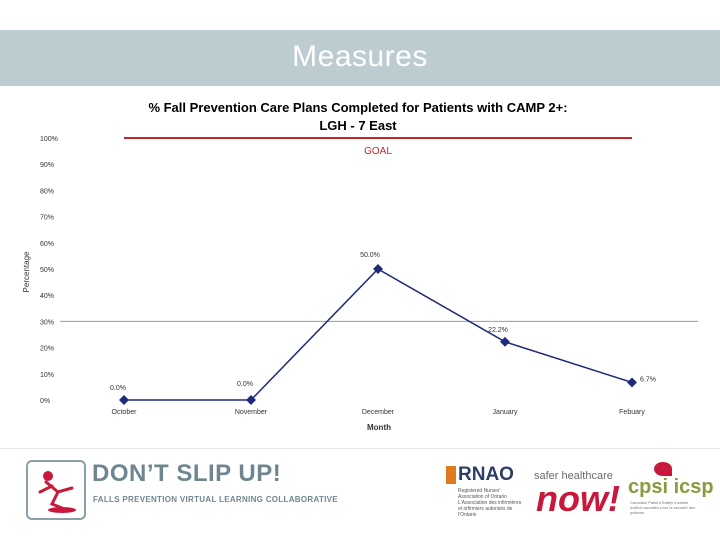 The height and width of the screenshot is (541, 720). What do you see at coordinates (671, 487) in the screenshot?
I see `cpsi-logo-text: cpsi icsp` at bounding box center [671, 487].